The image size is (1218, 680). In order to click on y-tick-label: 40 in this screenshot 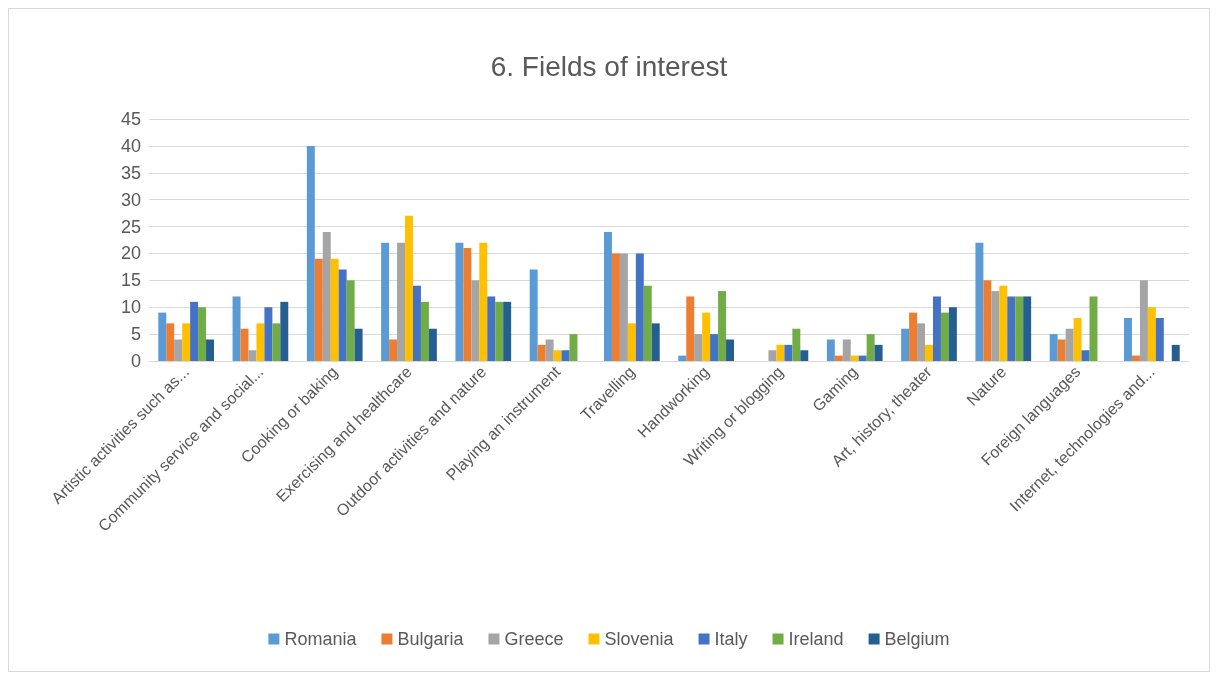, I will do `click(130, 145)`.